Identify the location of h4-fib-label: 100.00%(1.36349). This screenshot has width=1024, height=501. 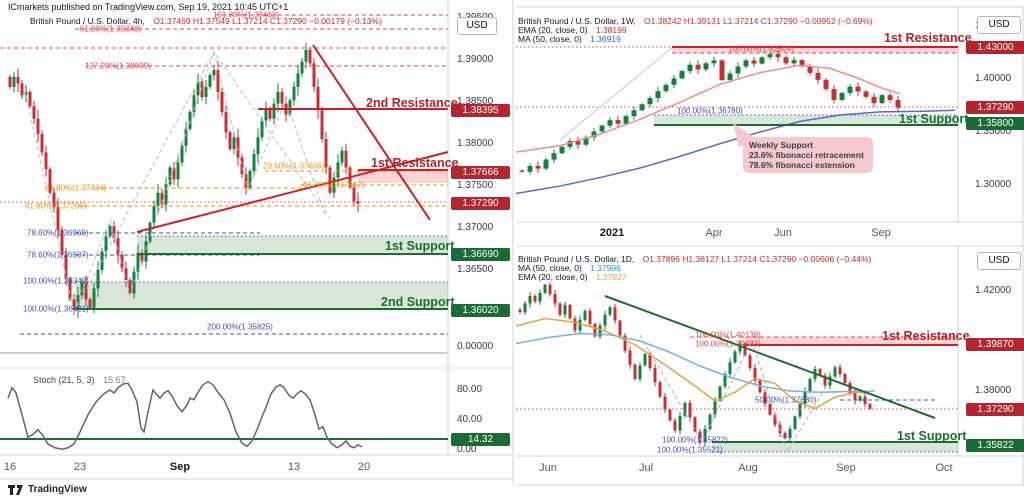
(56, 281).